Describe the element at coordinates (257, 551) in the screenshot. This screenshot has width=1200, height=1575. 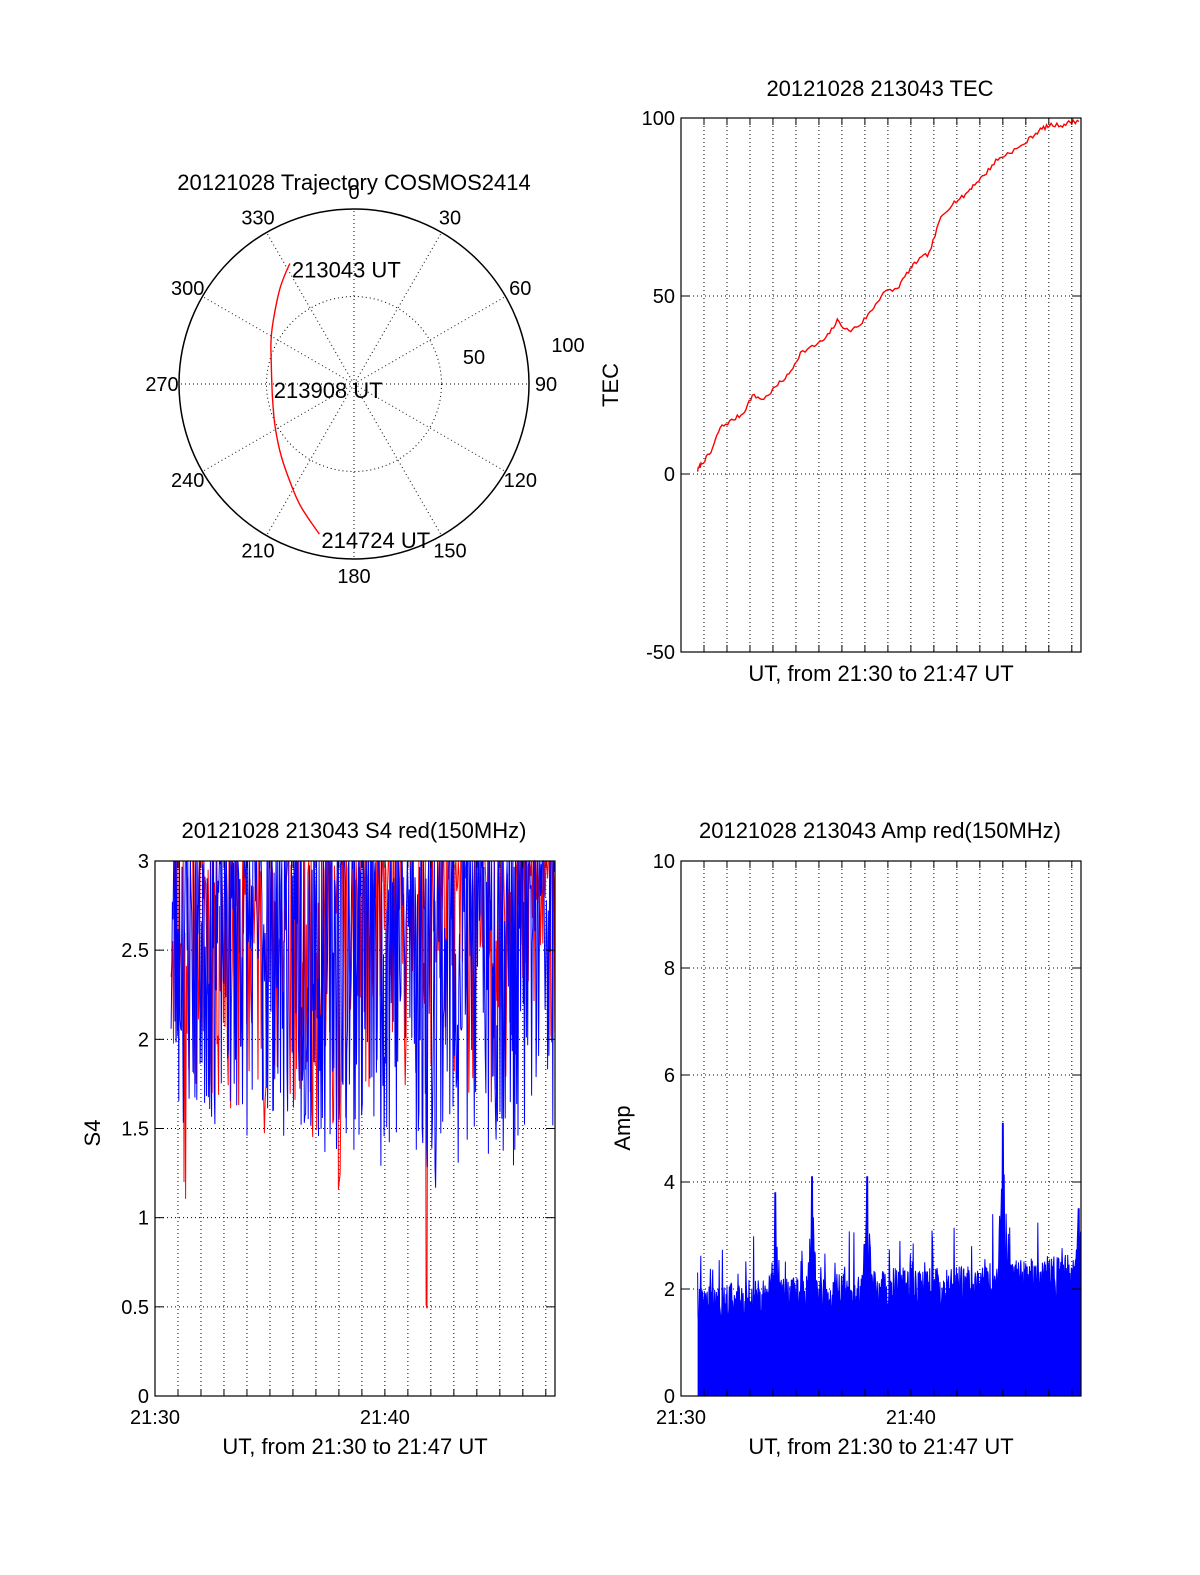
I see `angle-label-210: 210` at that location.